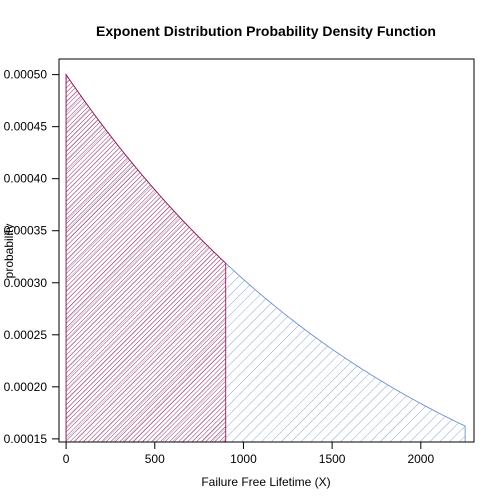 The height and width of the screenshot is (504, 504). I want to click on y-tick-label: 0.00015, so click(26, 439).